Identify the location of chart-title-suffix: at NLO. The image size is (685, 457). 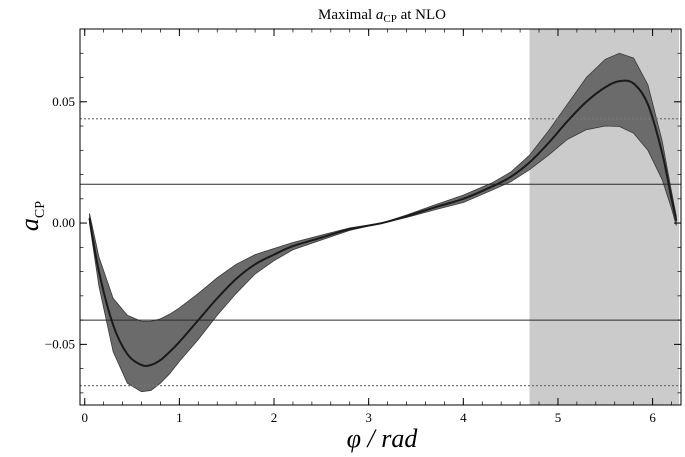
(421, 15).